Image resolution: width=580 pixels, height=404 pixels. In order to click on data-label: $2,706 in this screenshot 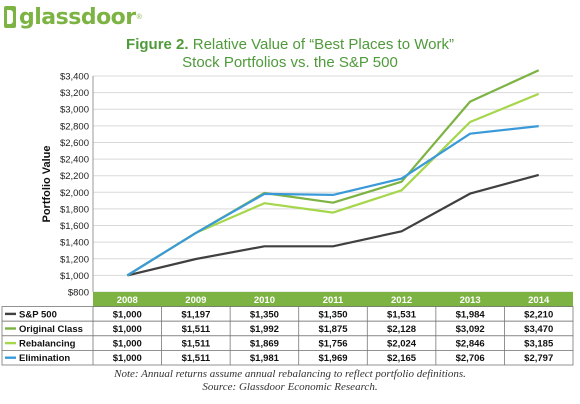, I will do `click(470, 358)`.